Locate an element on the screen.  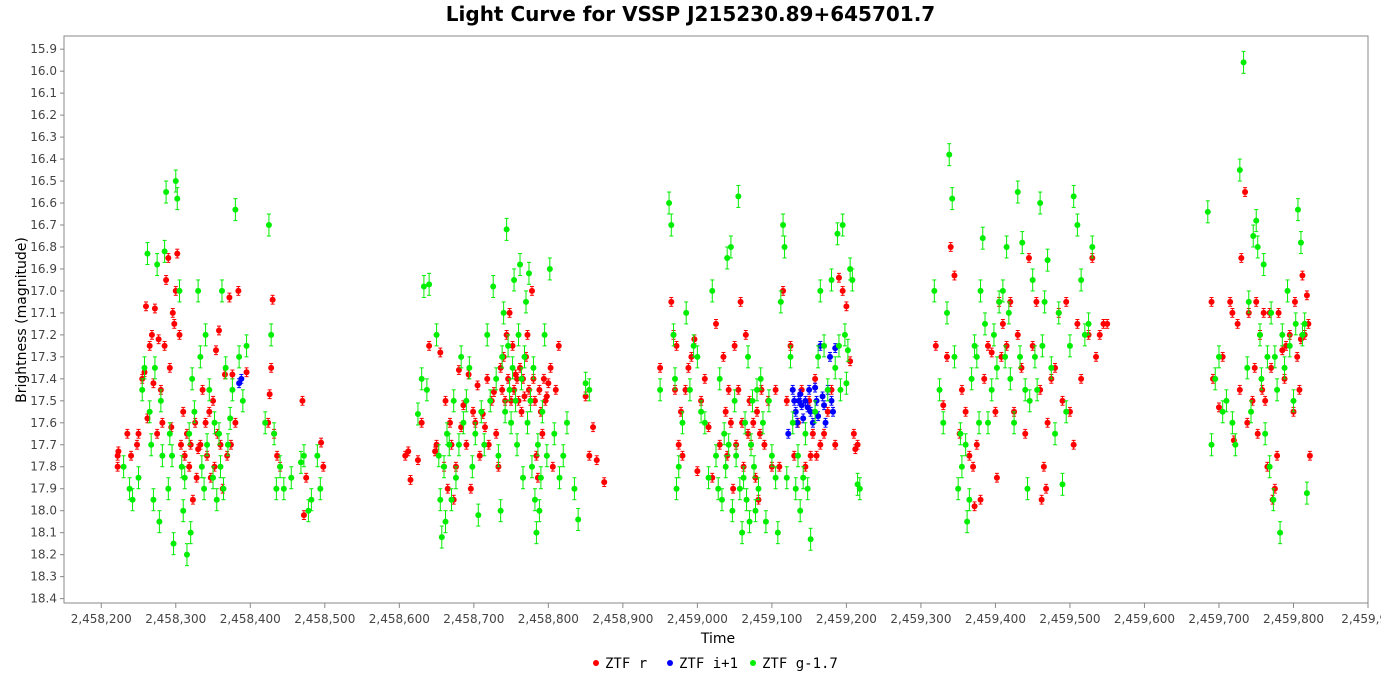
y-tick-label: 17.3 is located at coordinates (43, 357).